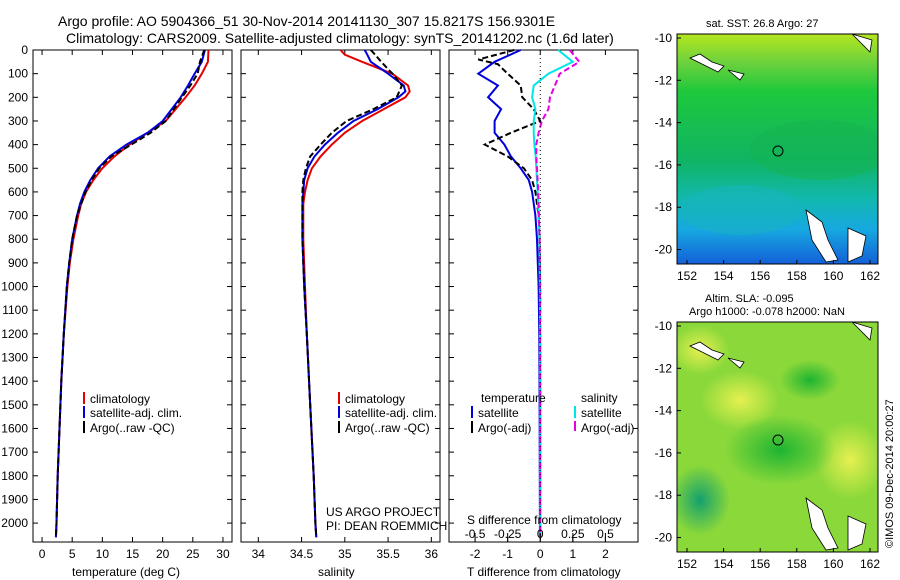  What do you see at coordinates (724, 276) in the screenshot?
I see `map-lon-label: 154` at bounding box center [724, 276].